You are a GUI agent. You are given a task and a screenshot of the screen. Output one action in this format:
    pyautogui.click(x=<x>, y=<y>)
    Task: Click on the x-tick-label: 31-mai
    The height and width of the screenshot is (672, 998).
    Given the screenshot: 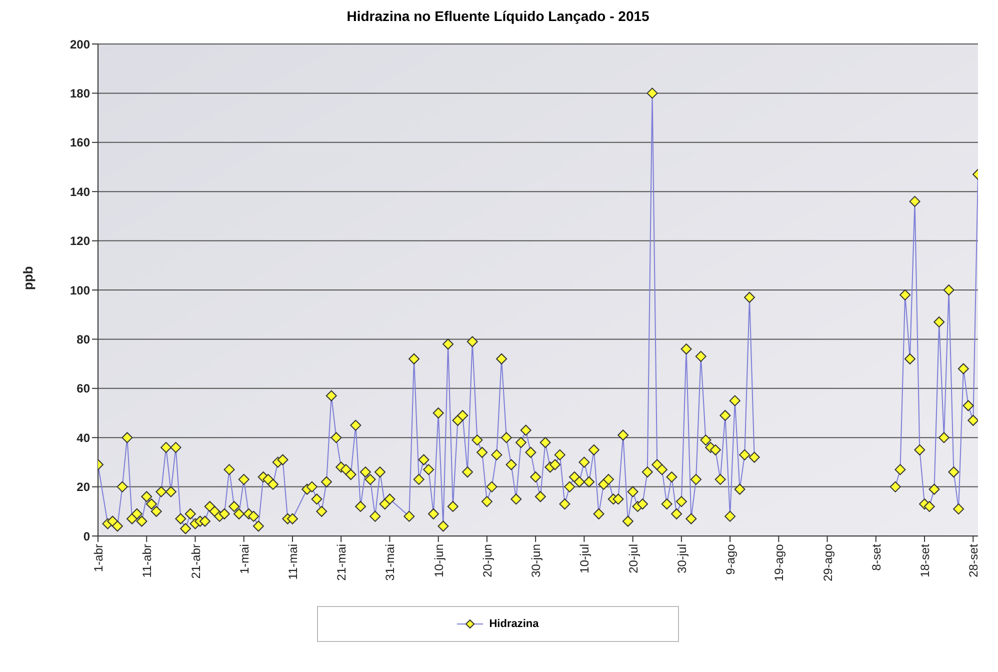 What is the action you would take?
    pyautogui.click(x=390, y=562)
    